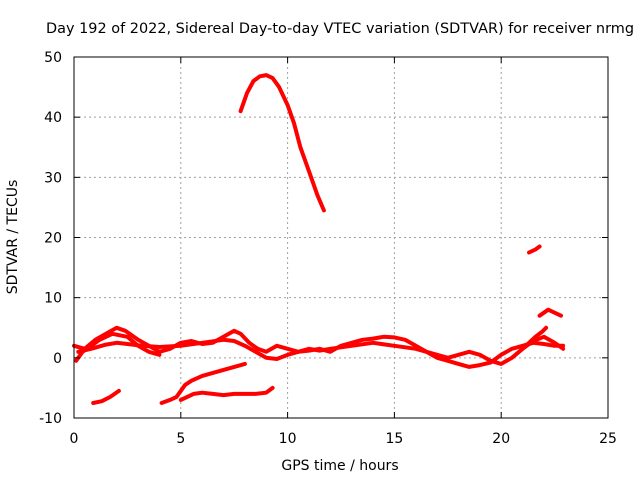 The image size is (640, 480). Describe the element at coordinates (50, 419) in the screenshot. I see `y-tick-label: -10` at that location.